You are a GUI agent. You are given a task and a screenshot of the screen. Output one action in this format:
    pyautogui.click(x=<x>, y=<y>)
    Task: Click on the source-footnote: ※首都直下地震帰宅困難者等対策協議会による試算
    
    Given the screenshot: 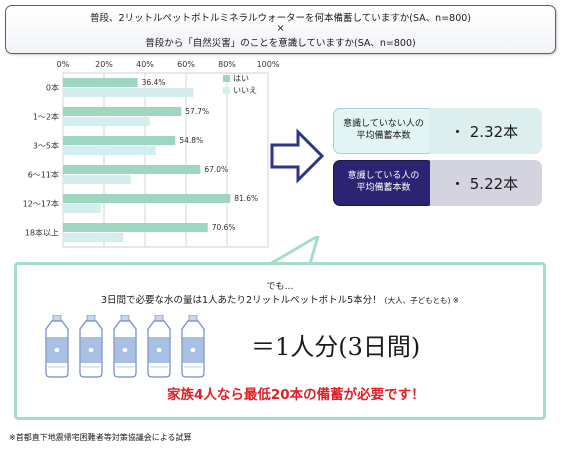 What is the action you would take?
    pyautogui.click(x=100, y=437)
    